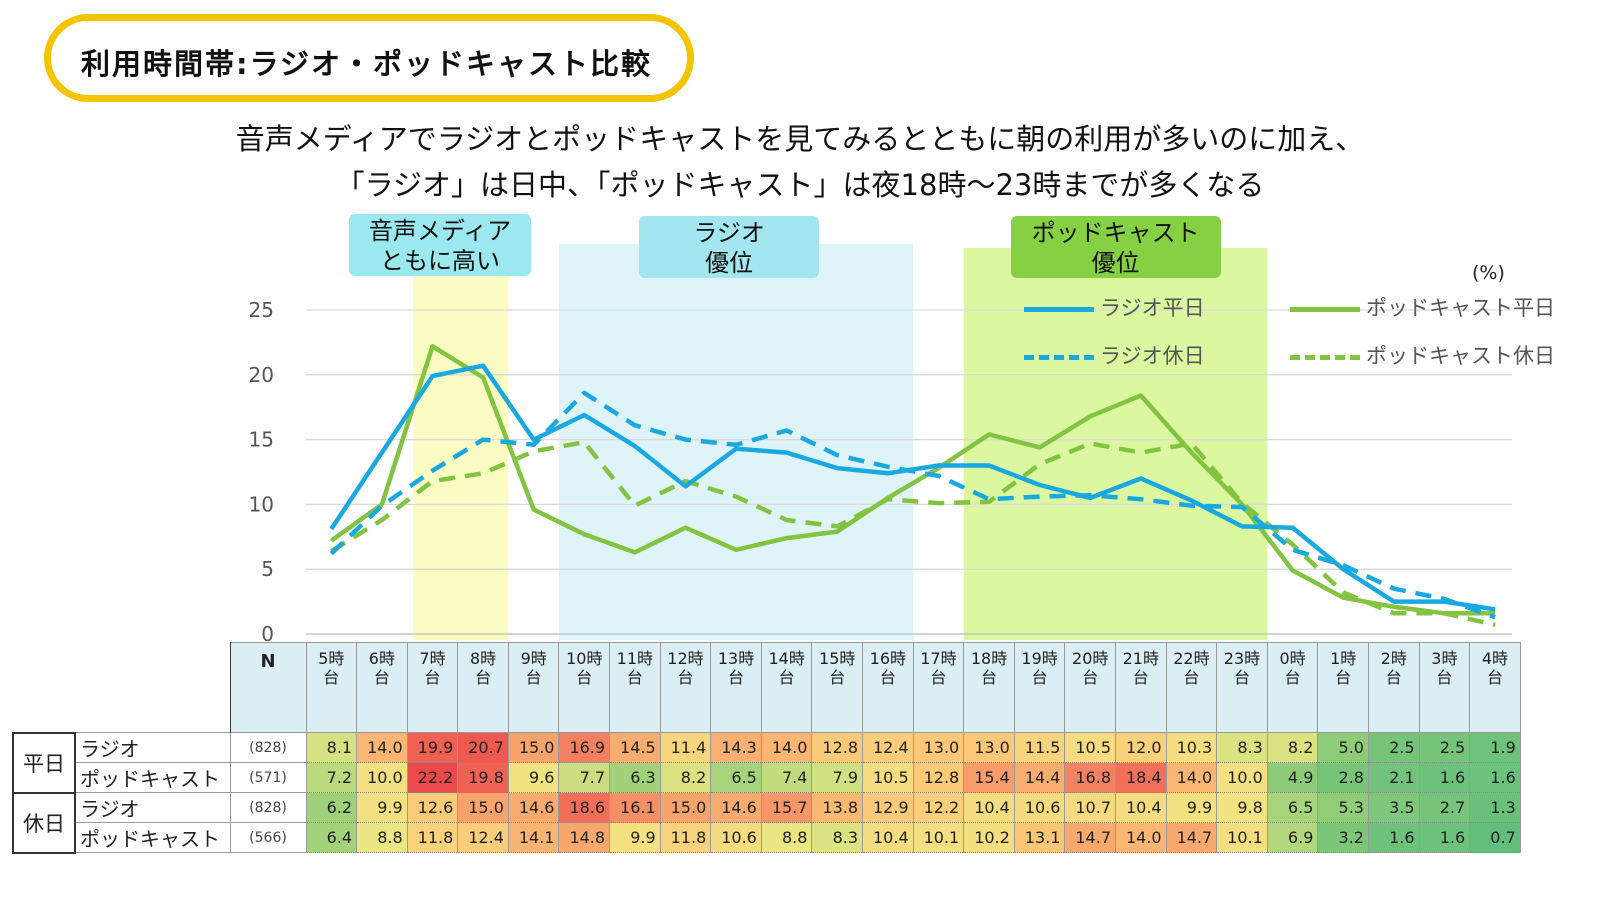 The height and width of the screenshot is (900, 1600). Describe the element at coordinates (1242, 747) in the screenshot. I see `table-cell: 8.3` at that location.